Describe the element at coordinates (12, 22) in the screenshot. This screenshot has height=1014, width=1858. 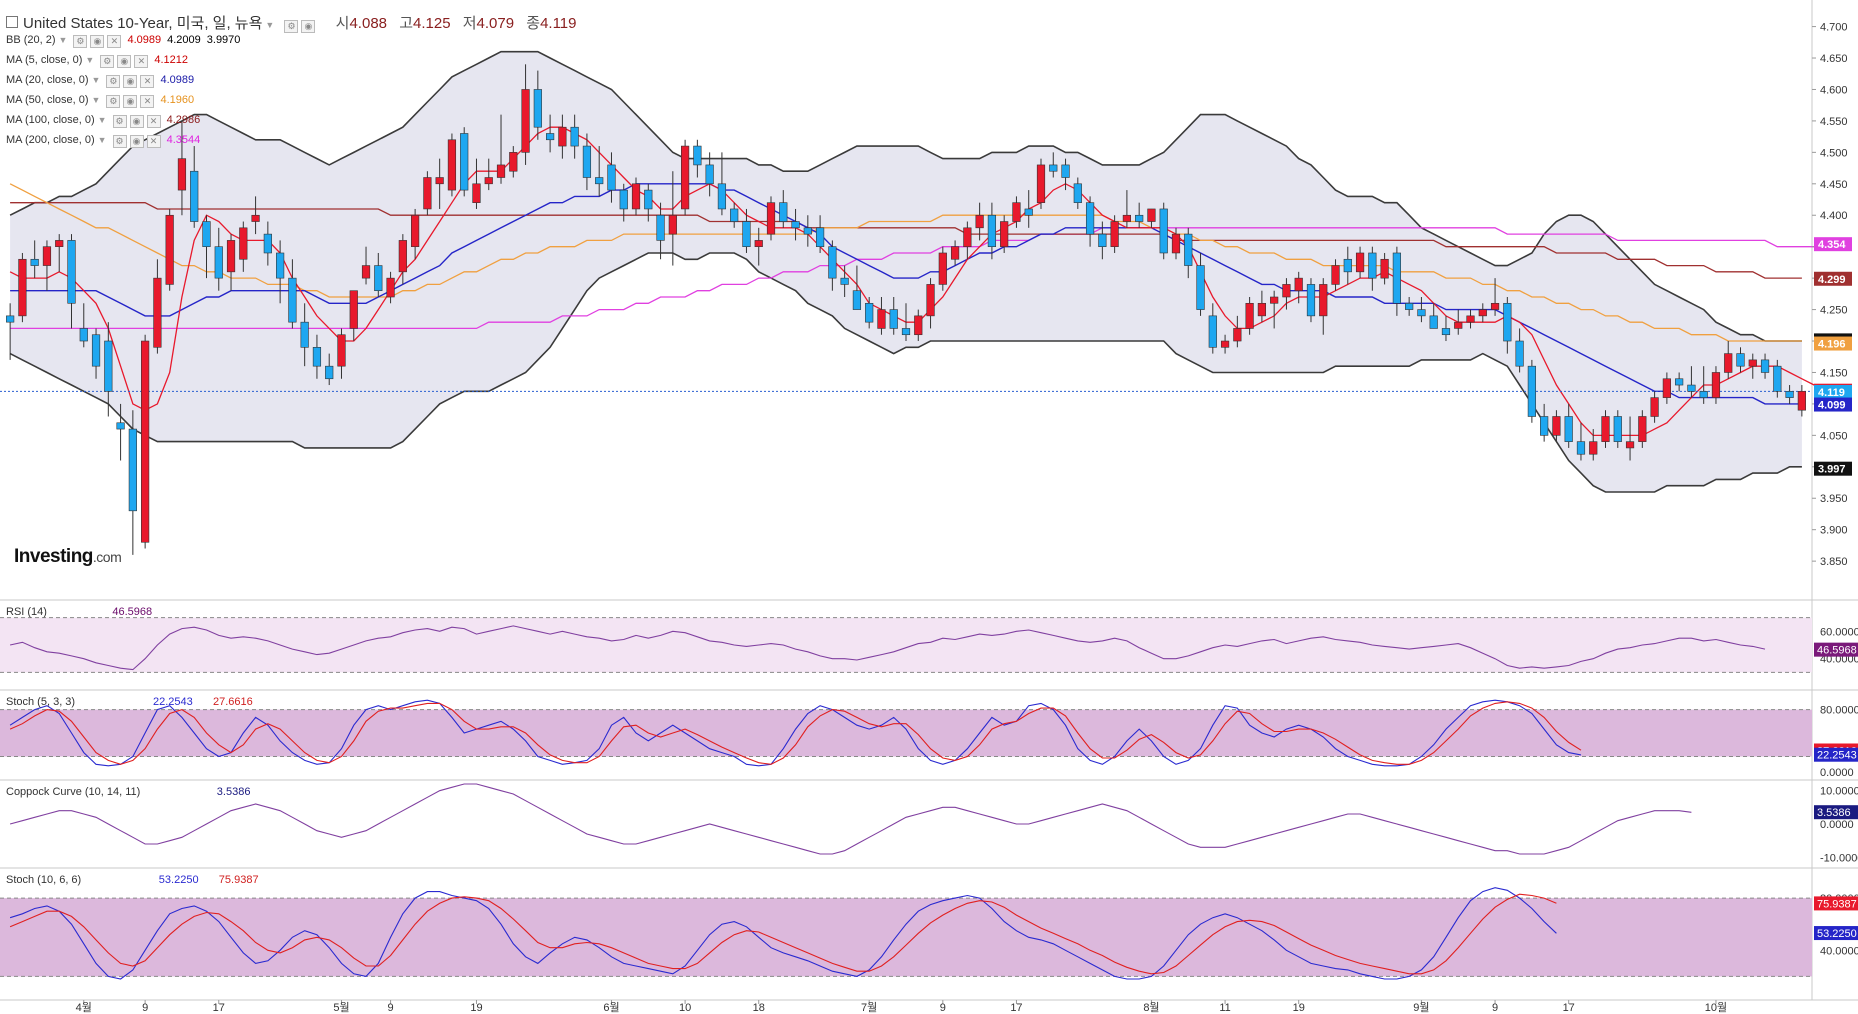
I see `collapse-icon` at that location.